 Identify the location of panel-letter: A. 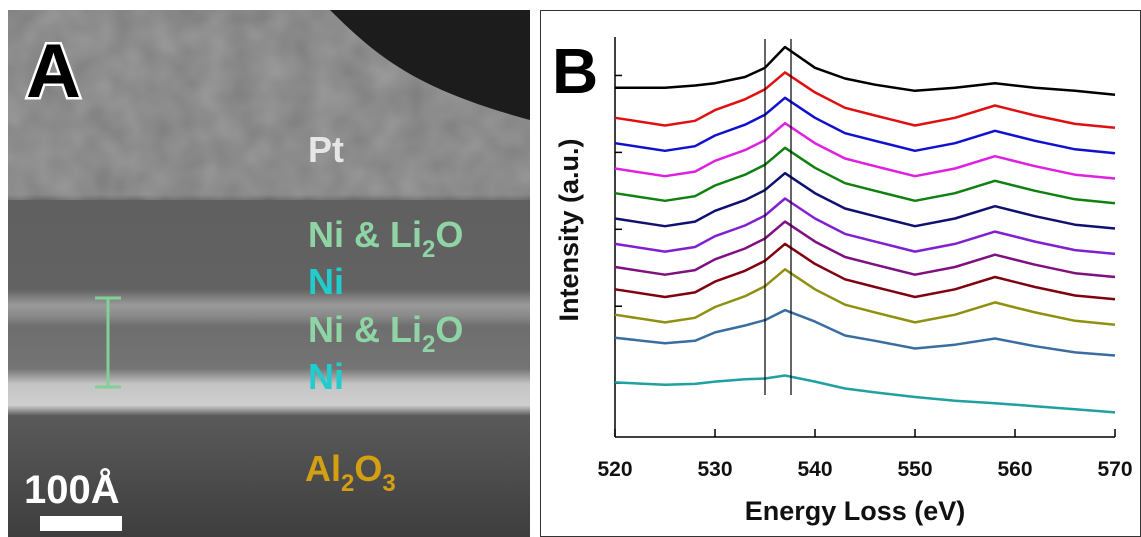
(53, 71).